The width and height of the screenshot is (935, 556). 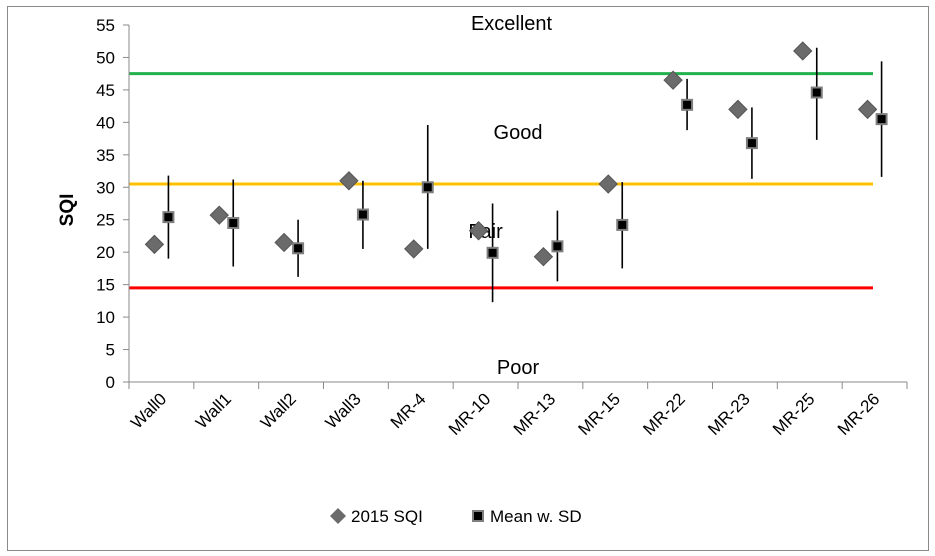 I want to click on legend-item-mean-sd: Mean w. SD, so click(x=527, y=516).